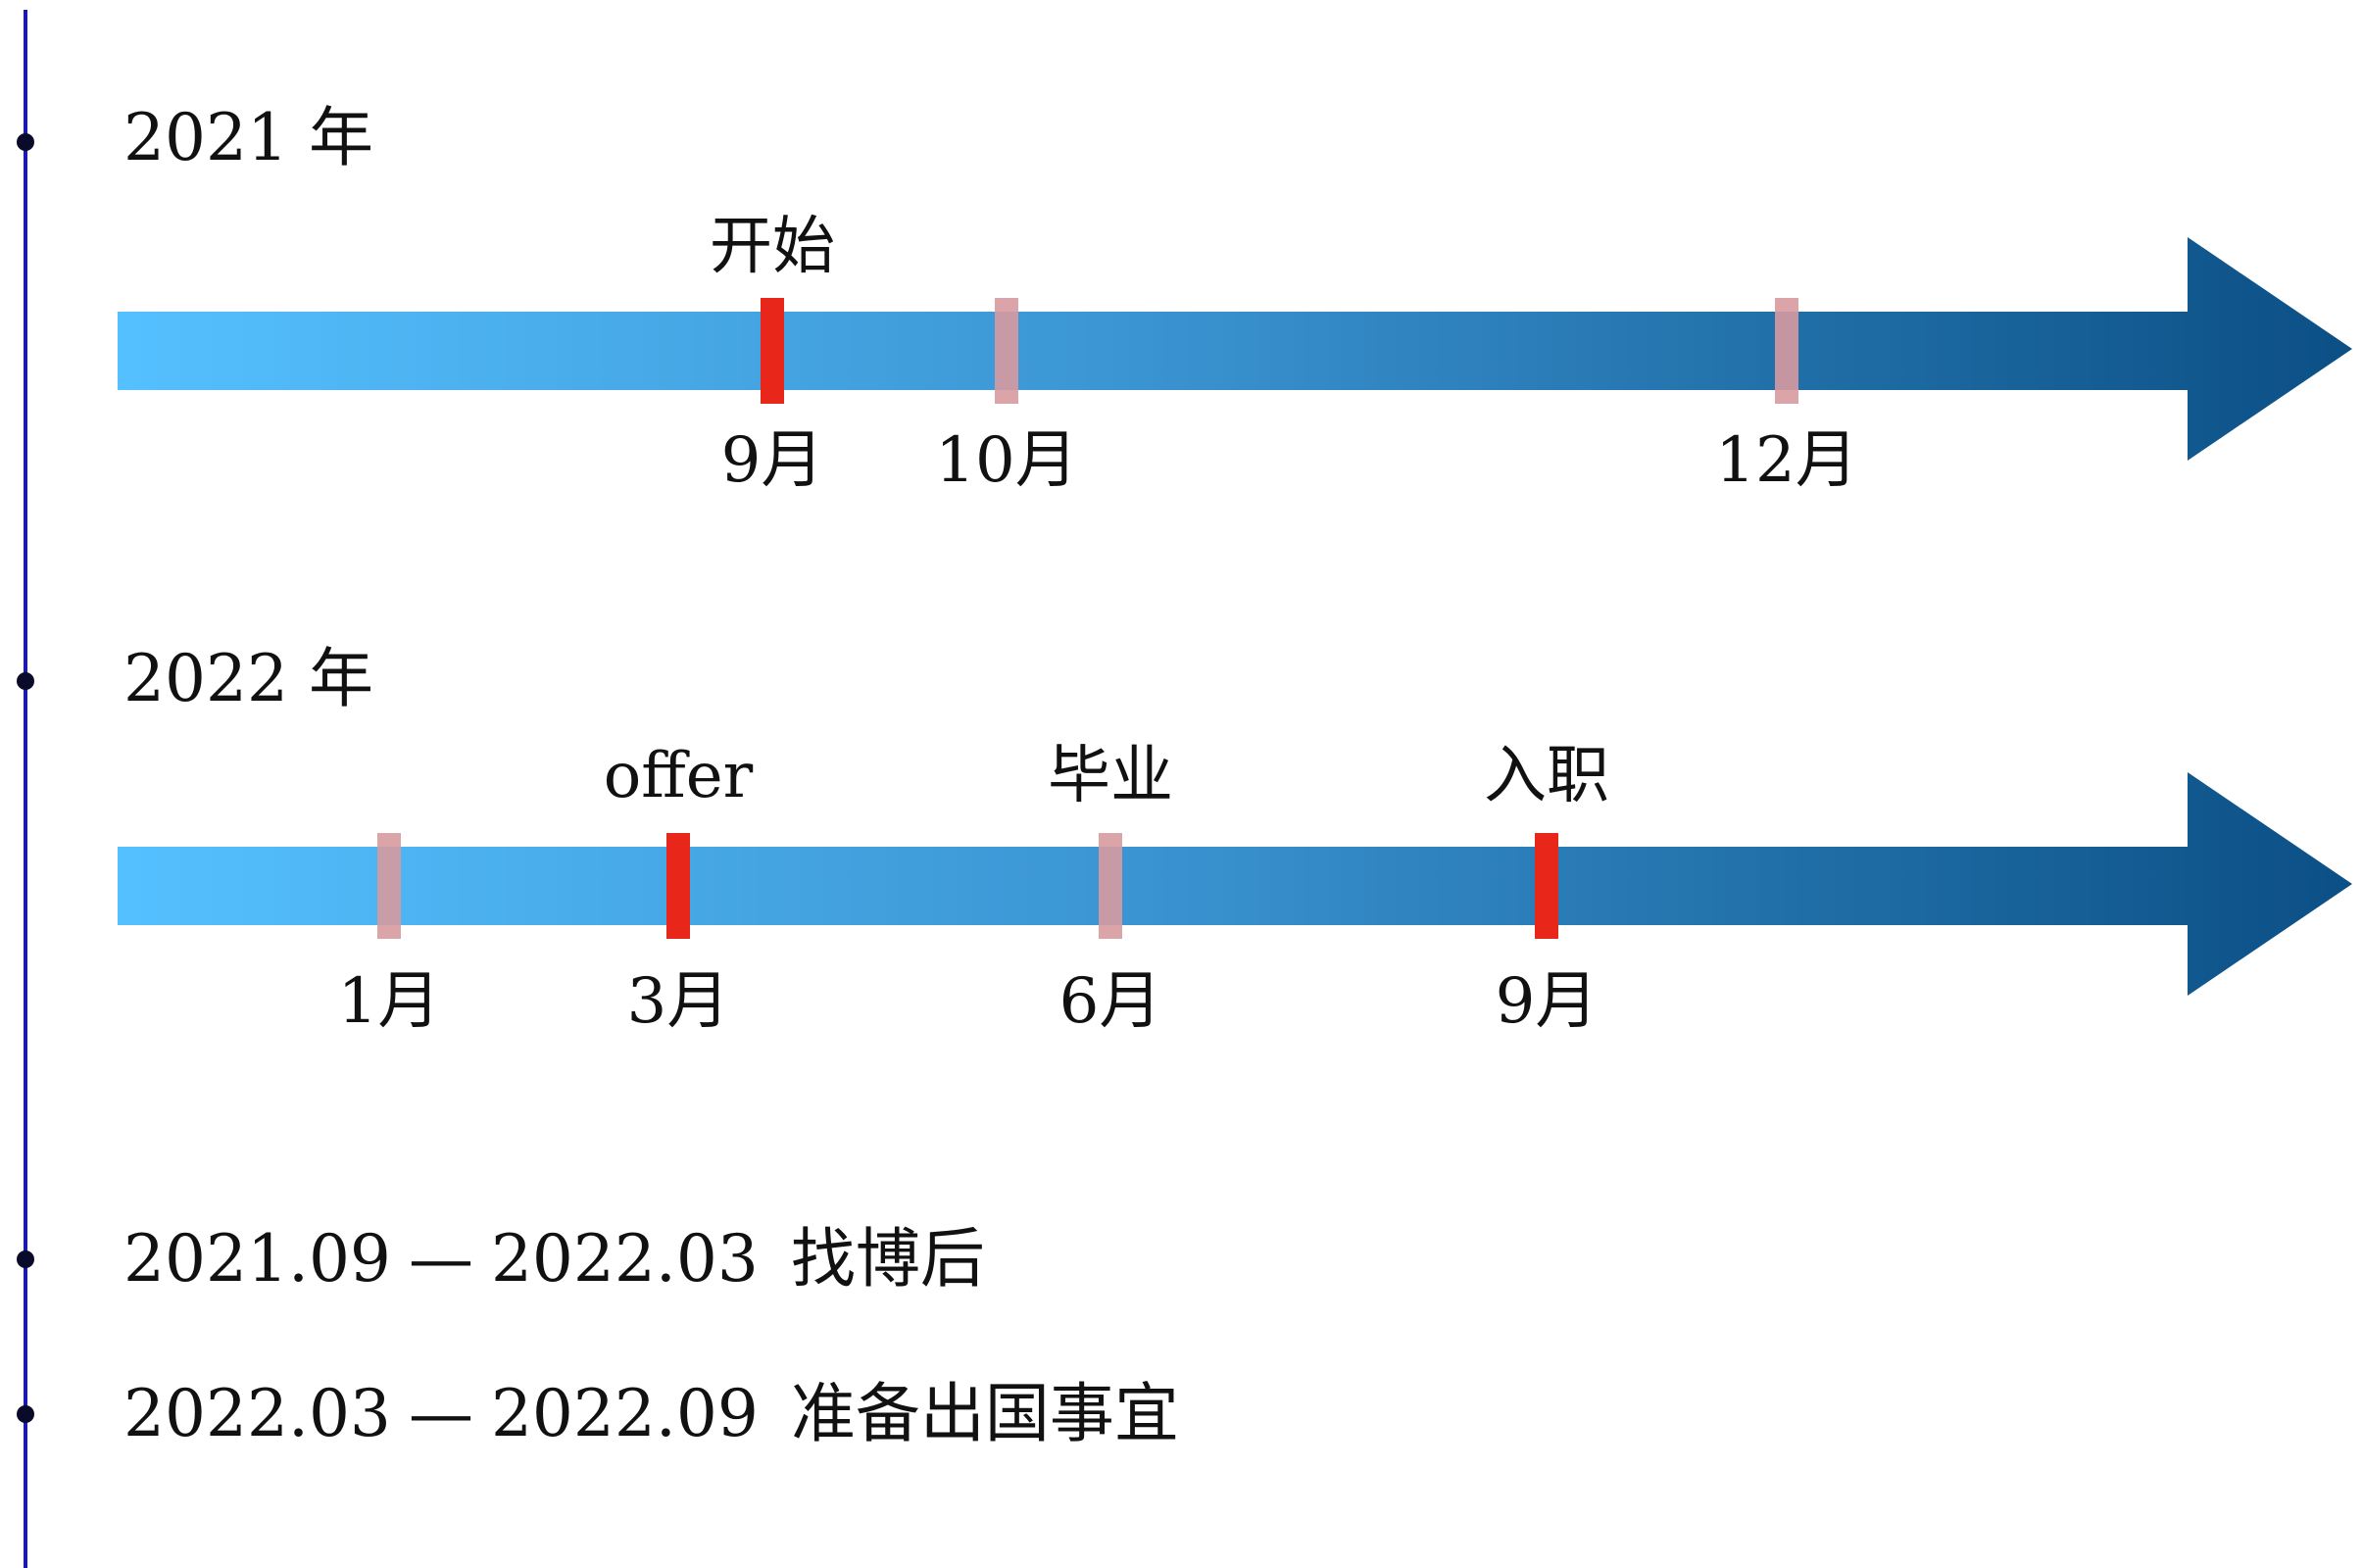  What do you see at coordinates (25, 789) in the screenshot?
I see `vertical-axis-line` at bounding box center [25, 789].